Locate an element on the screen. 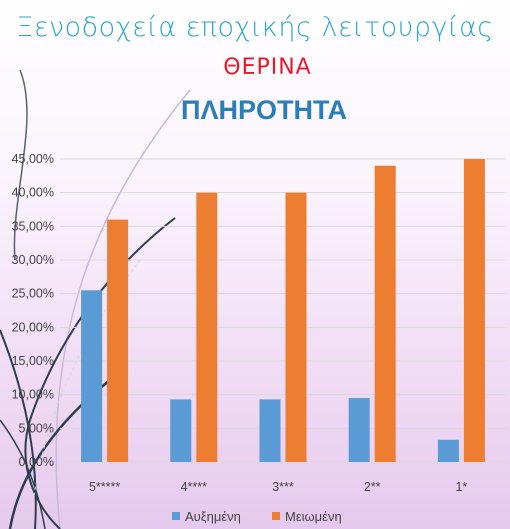 This screenshot has height=529, width=510. x-tick-label: 1* is located at coordinates (461, 487).